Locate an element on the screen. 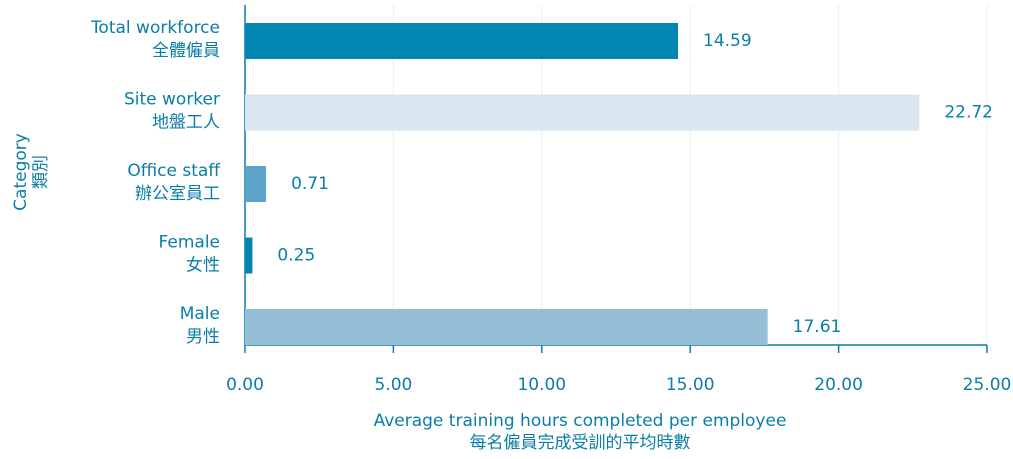  value-label: 14.59 is located at coordinates (727, 41).